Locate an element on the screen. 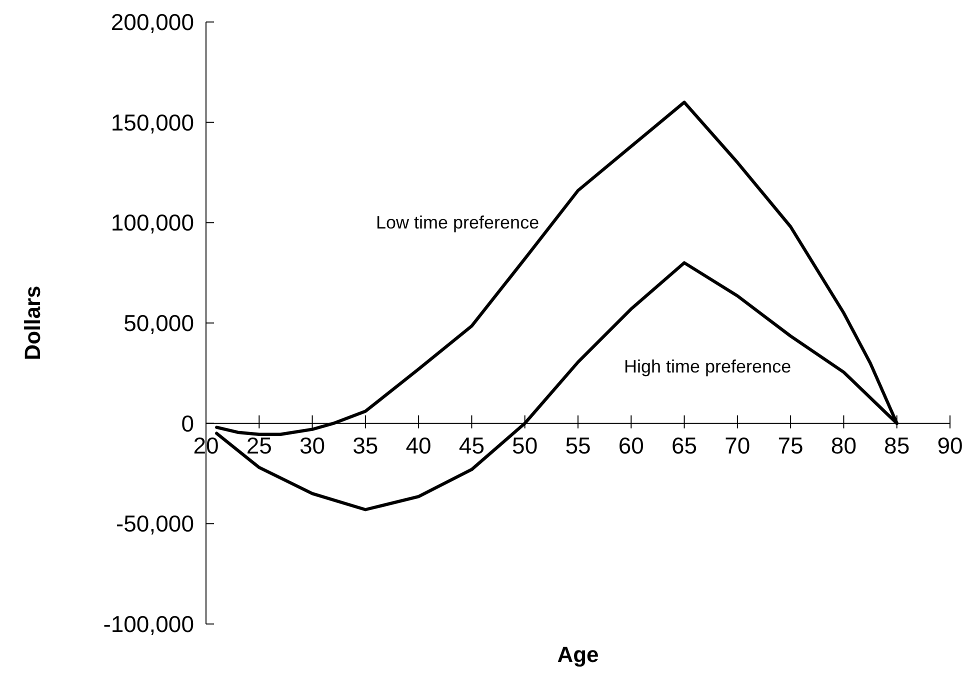 This screenshot has height=690, width=980. y-tick-label: -50,000 is located at coordinates (155, 523).